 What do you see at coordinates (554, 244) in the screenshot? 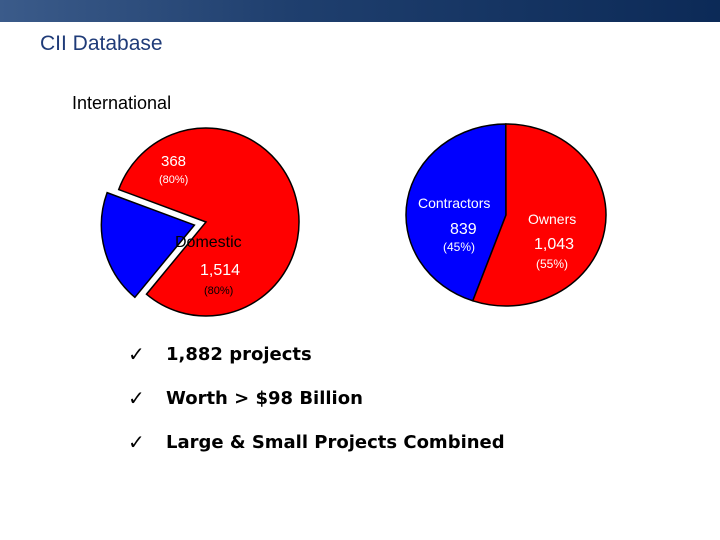
I see `owners-value-label: 1,043` at bounding box center [554, 244].